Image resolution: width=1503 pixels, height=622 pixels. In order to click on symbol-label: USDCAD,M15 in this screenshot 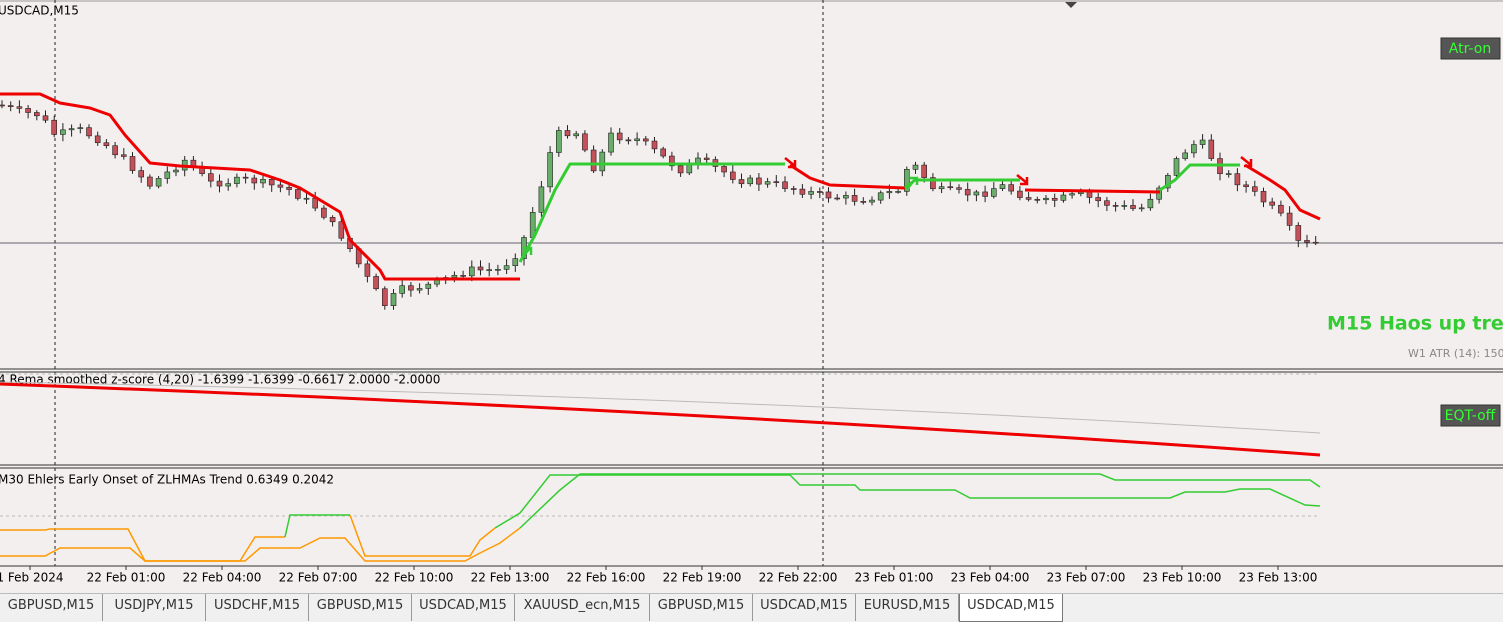, I will do `click(39, 11)`.